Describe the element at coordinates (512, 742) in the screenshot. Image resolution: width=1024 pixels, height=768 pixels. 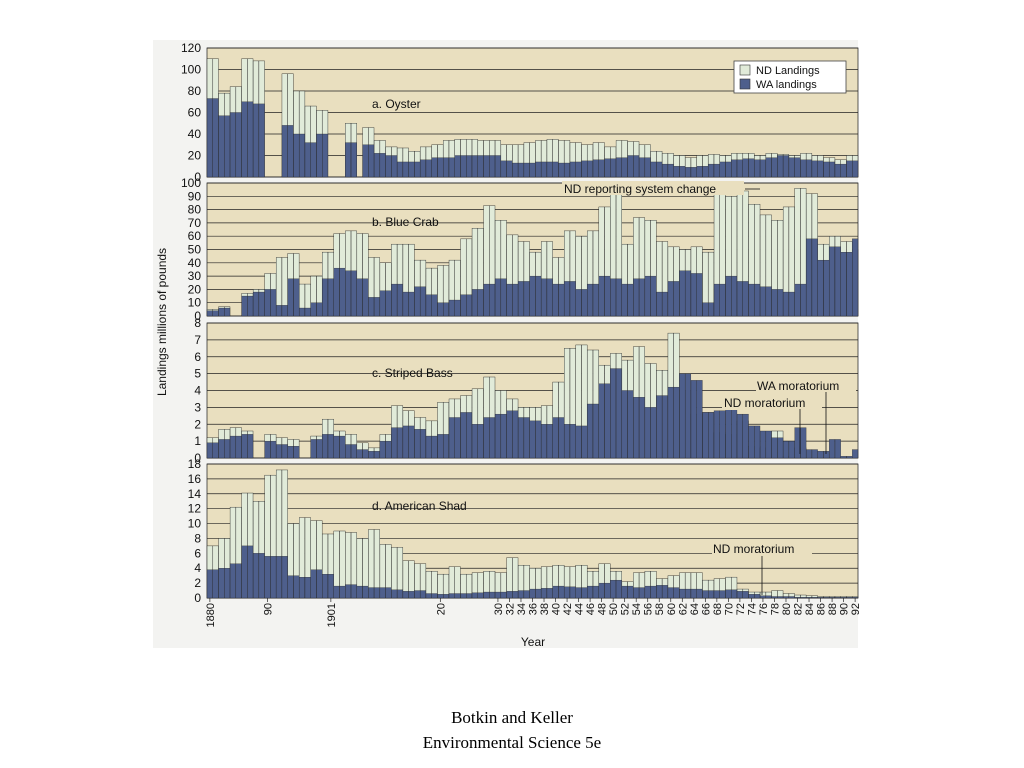
I see `caption-book: Environmental Science 5e` at that location.